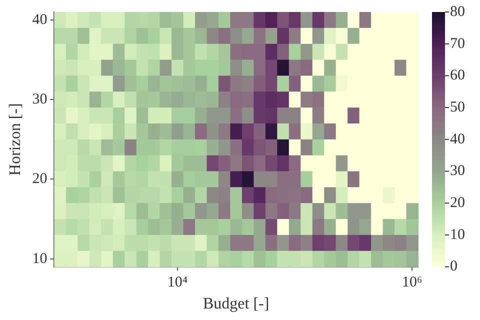  Describe the element at coordinates (457, 76) in the screenshot. I see `color-bar-label: 60` at that location.